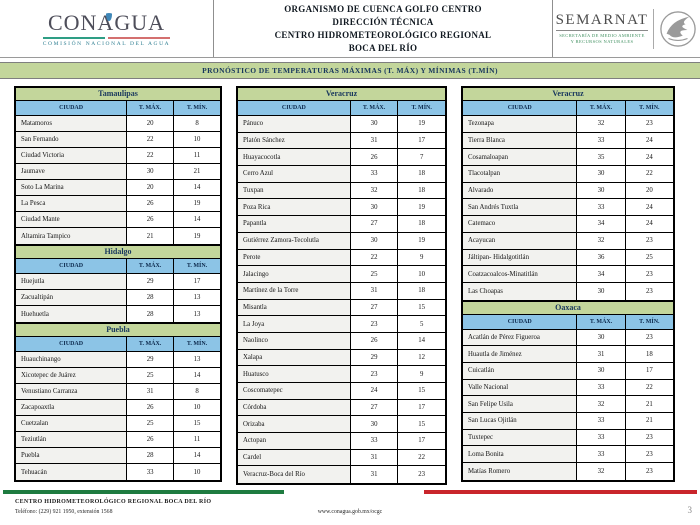  I want to click on table-row: Perote 22 9, so click(341, 258).